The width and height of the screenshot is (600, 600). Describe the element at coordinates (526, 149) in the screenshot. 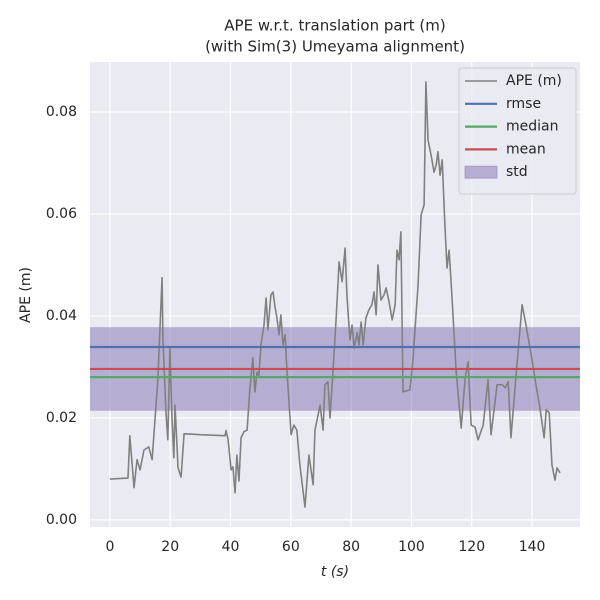

I see `legend-label: mean` at that location.